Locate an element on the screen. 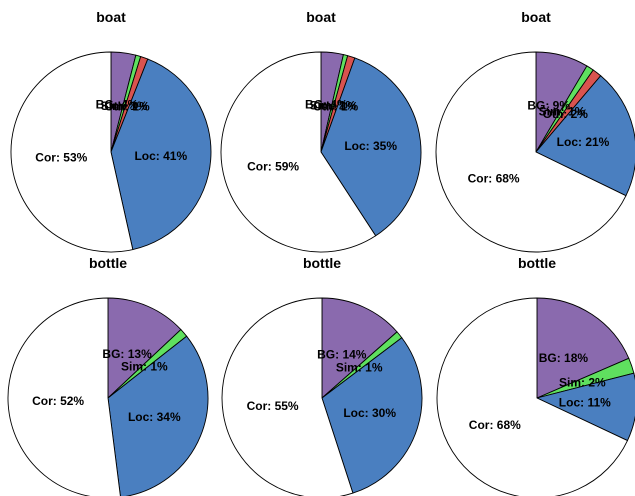 The width and height of the screenshot is (635, 496). slice-label-cor: Cor: 55% is located at coordinates (273, 406).